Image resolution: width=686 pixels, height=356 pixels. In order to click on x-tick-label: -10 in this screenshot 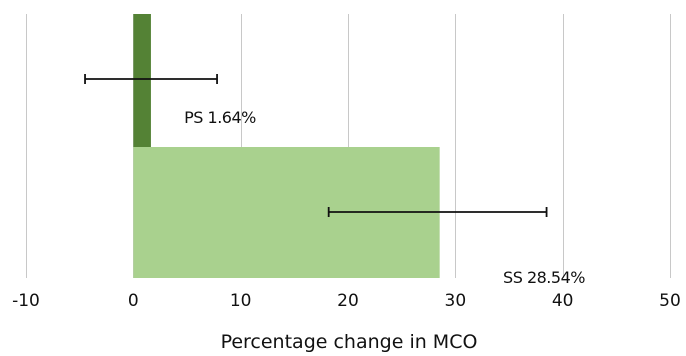, I will do `click(26, 301)`.